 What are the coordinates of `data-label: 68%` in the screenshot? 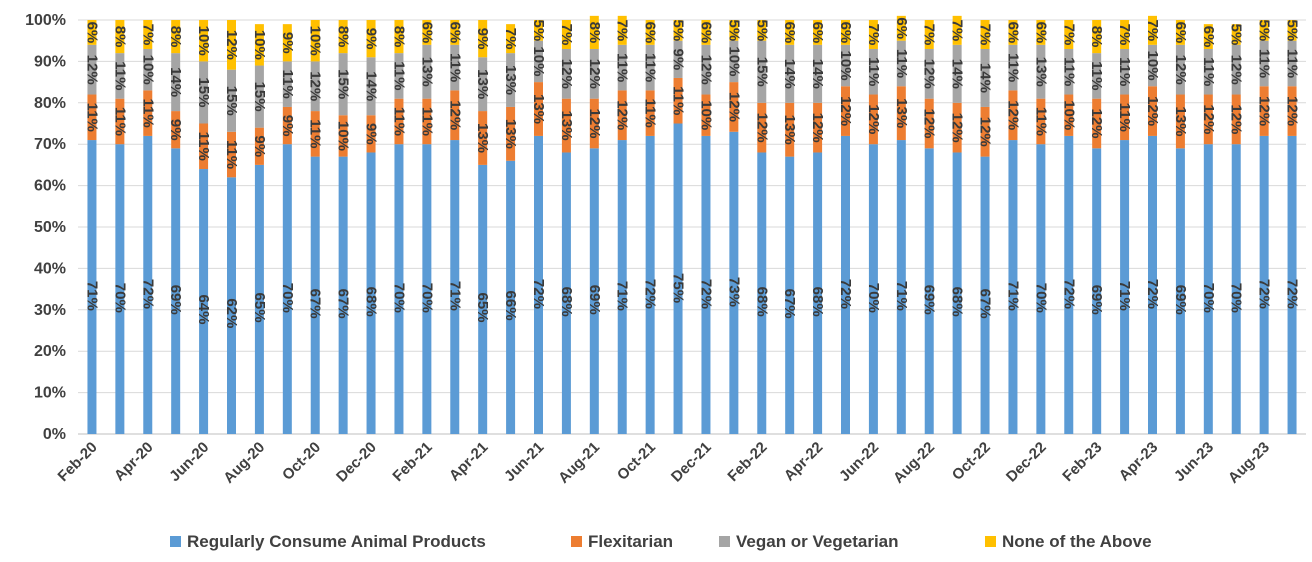 It's located at (761, 302).